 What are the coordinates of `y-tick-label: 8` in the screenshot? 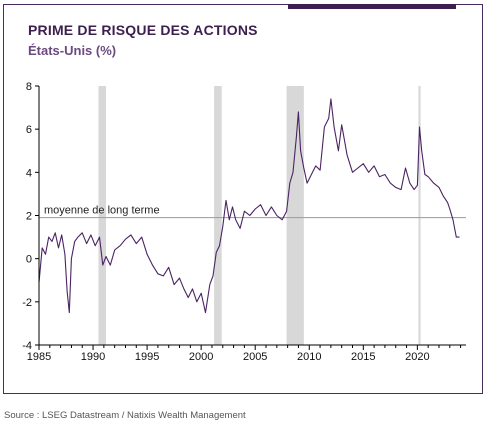 It's located at (29, 87).